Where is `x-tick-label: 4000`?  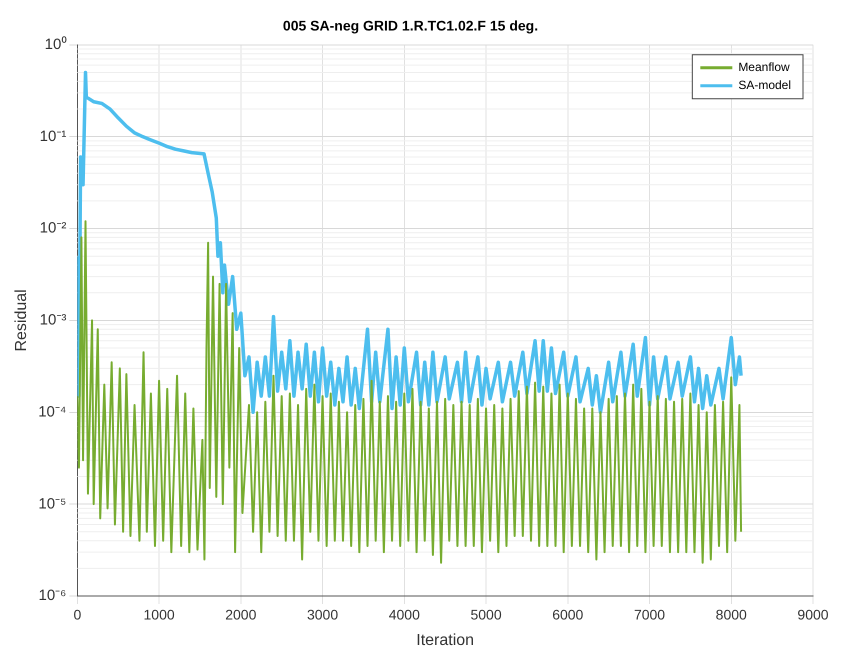 x-tick-label: 4000 is located at coordinates (404, 614).